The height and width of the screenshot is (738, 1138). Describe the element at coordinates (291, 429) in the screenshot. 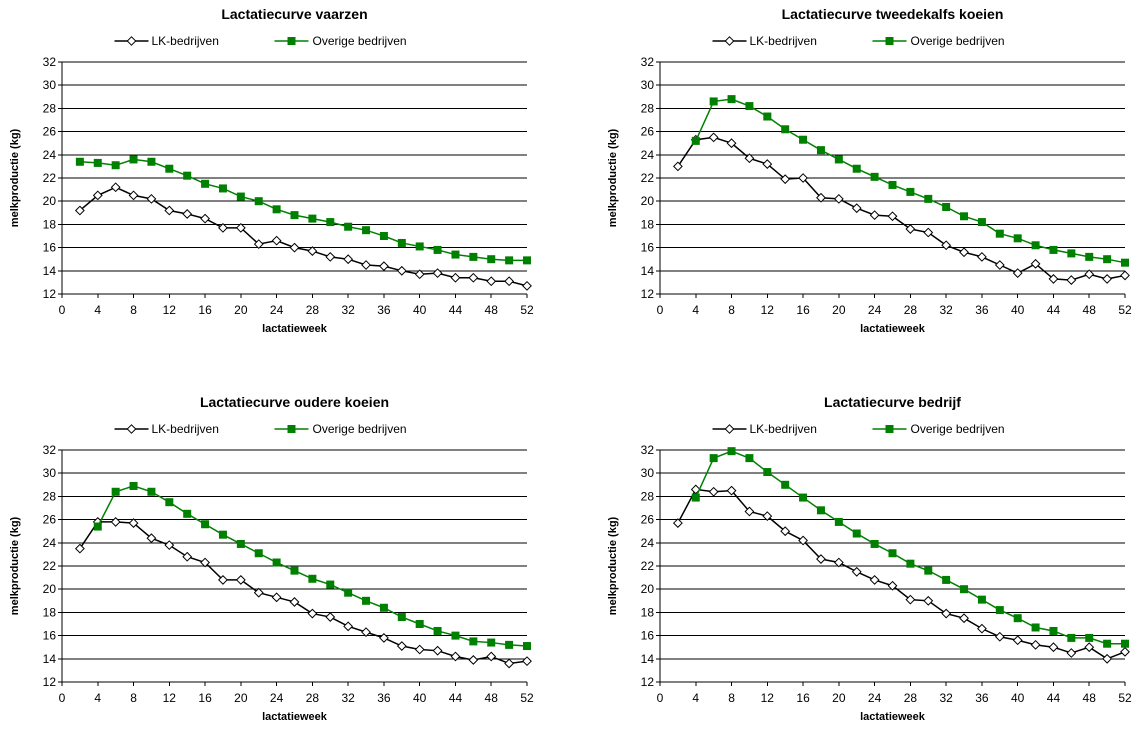

I see `legend-marker-other` at that location.